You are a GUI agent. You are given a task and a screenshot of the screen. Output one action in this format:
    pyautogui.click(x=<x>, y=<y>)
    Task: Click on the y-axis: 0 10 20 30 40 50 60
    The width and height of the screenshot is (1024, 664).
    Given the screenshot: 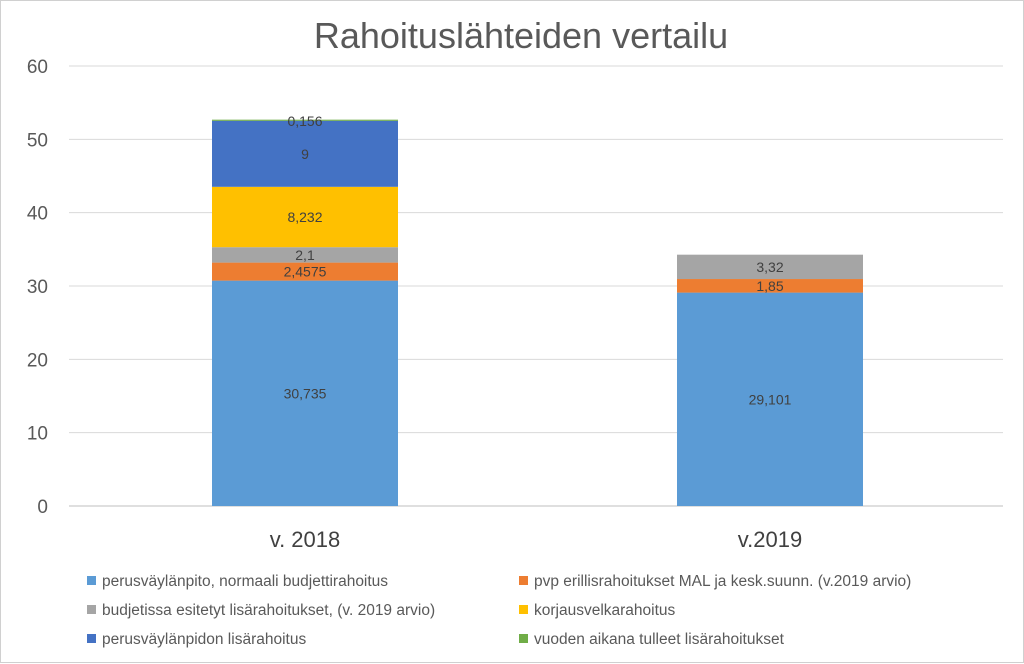 What is the action you would take?
    pyautogui.click(x=37, y=287)
    